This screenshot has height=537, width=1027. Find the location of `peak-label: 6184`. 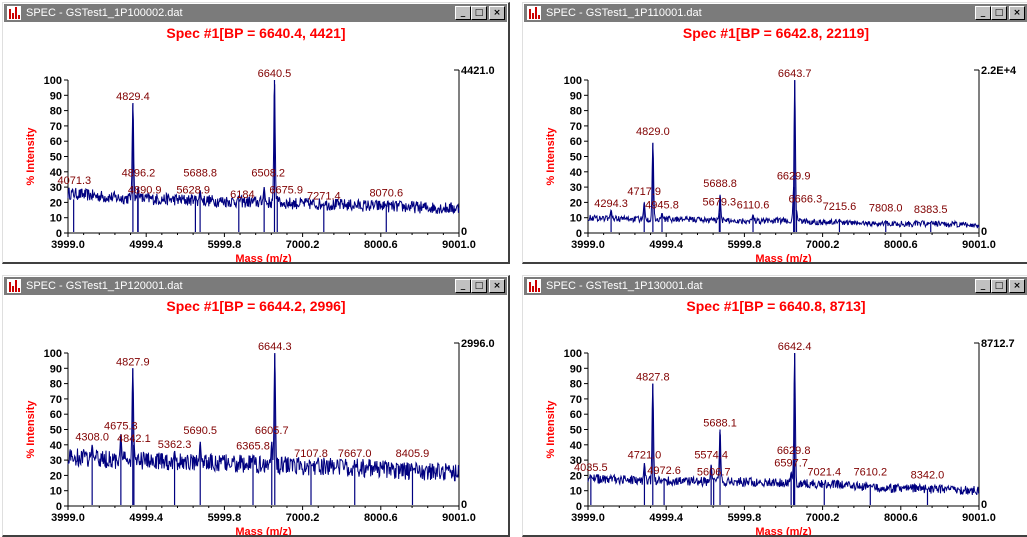

peak-label: 6184 is located at coordinates (242, 195).